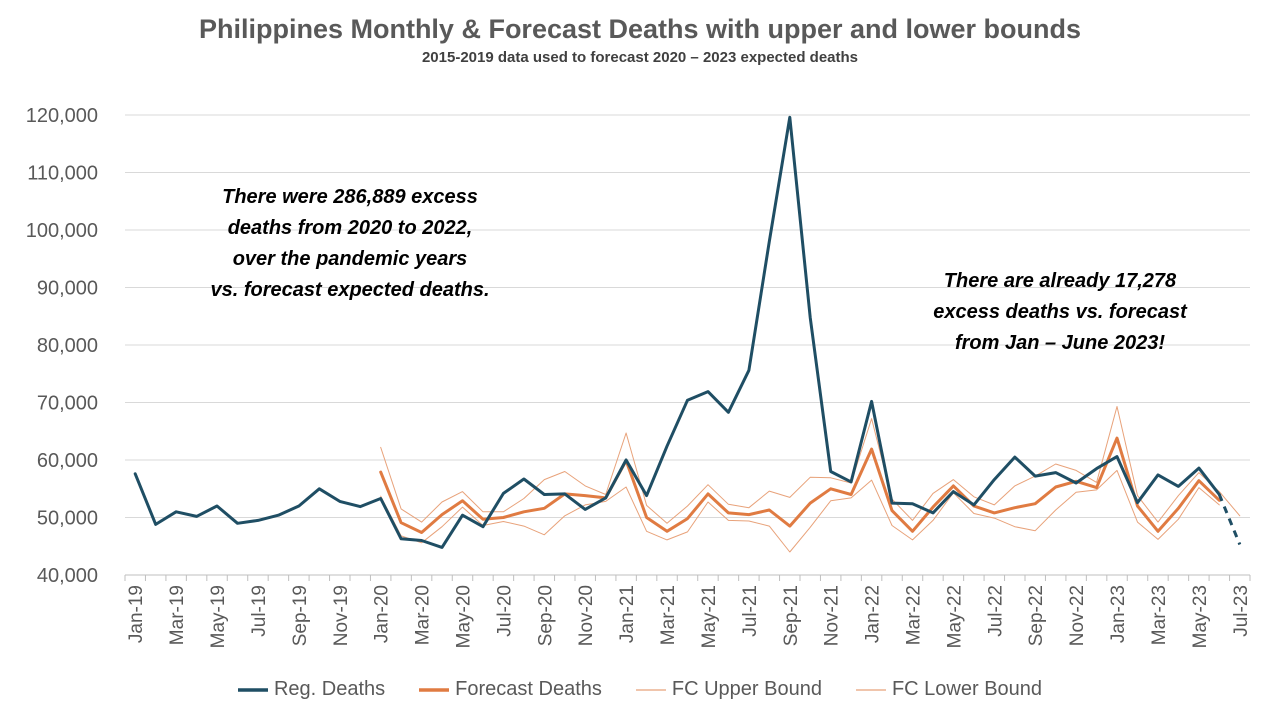 The image size is (1280, 720). What do you see at coordinates (746, 689) in the screenshot?
I see `legend-label-fc-upper-bound: FC Upper Bound` at bounding box center [746, 689].